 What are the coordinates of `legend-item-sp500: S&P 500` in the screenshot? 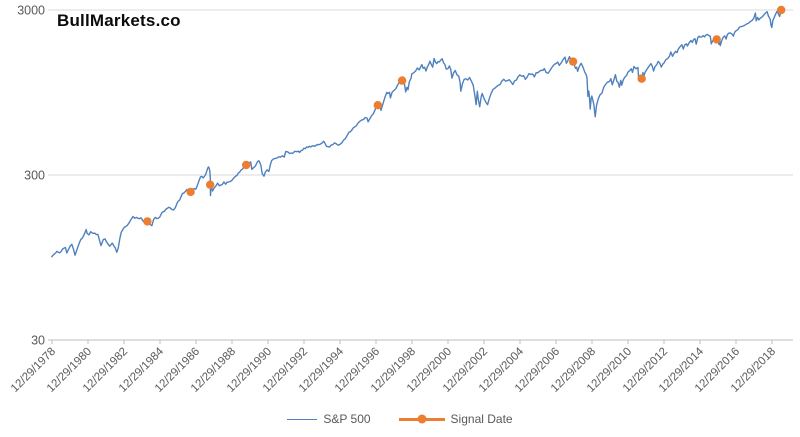 It's located at (329, 419).